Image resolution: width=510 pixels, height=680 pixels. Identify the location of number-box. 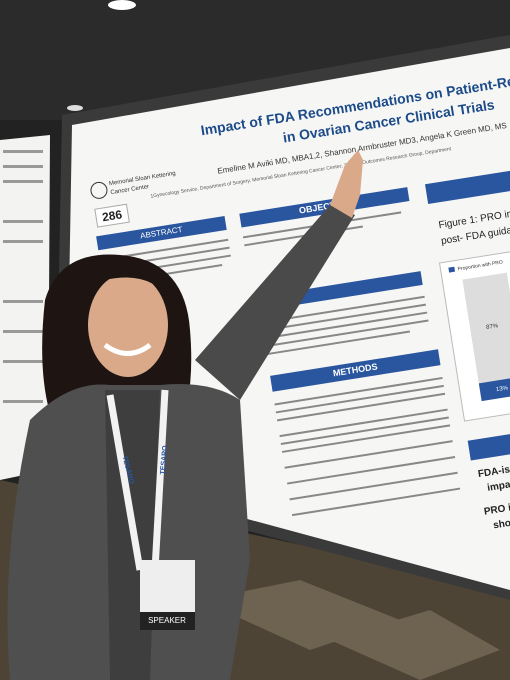
(112, 215).